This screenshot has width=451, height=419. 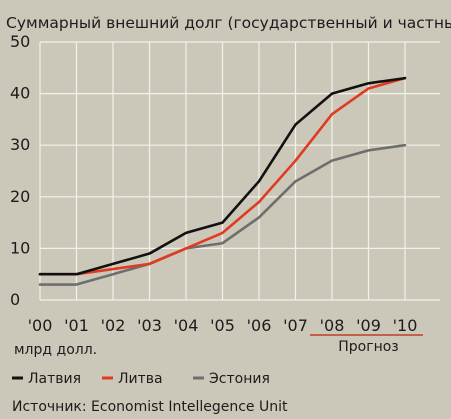 What do you see at coordinates (295, 325) in the screenshot?
I see `x-tick-label: '07` at bounding box center [295, 325].